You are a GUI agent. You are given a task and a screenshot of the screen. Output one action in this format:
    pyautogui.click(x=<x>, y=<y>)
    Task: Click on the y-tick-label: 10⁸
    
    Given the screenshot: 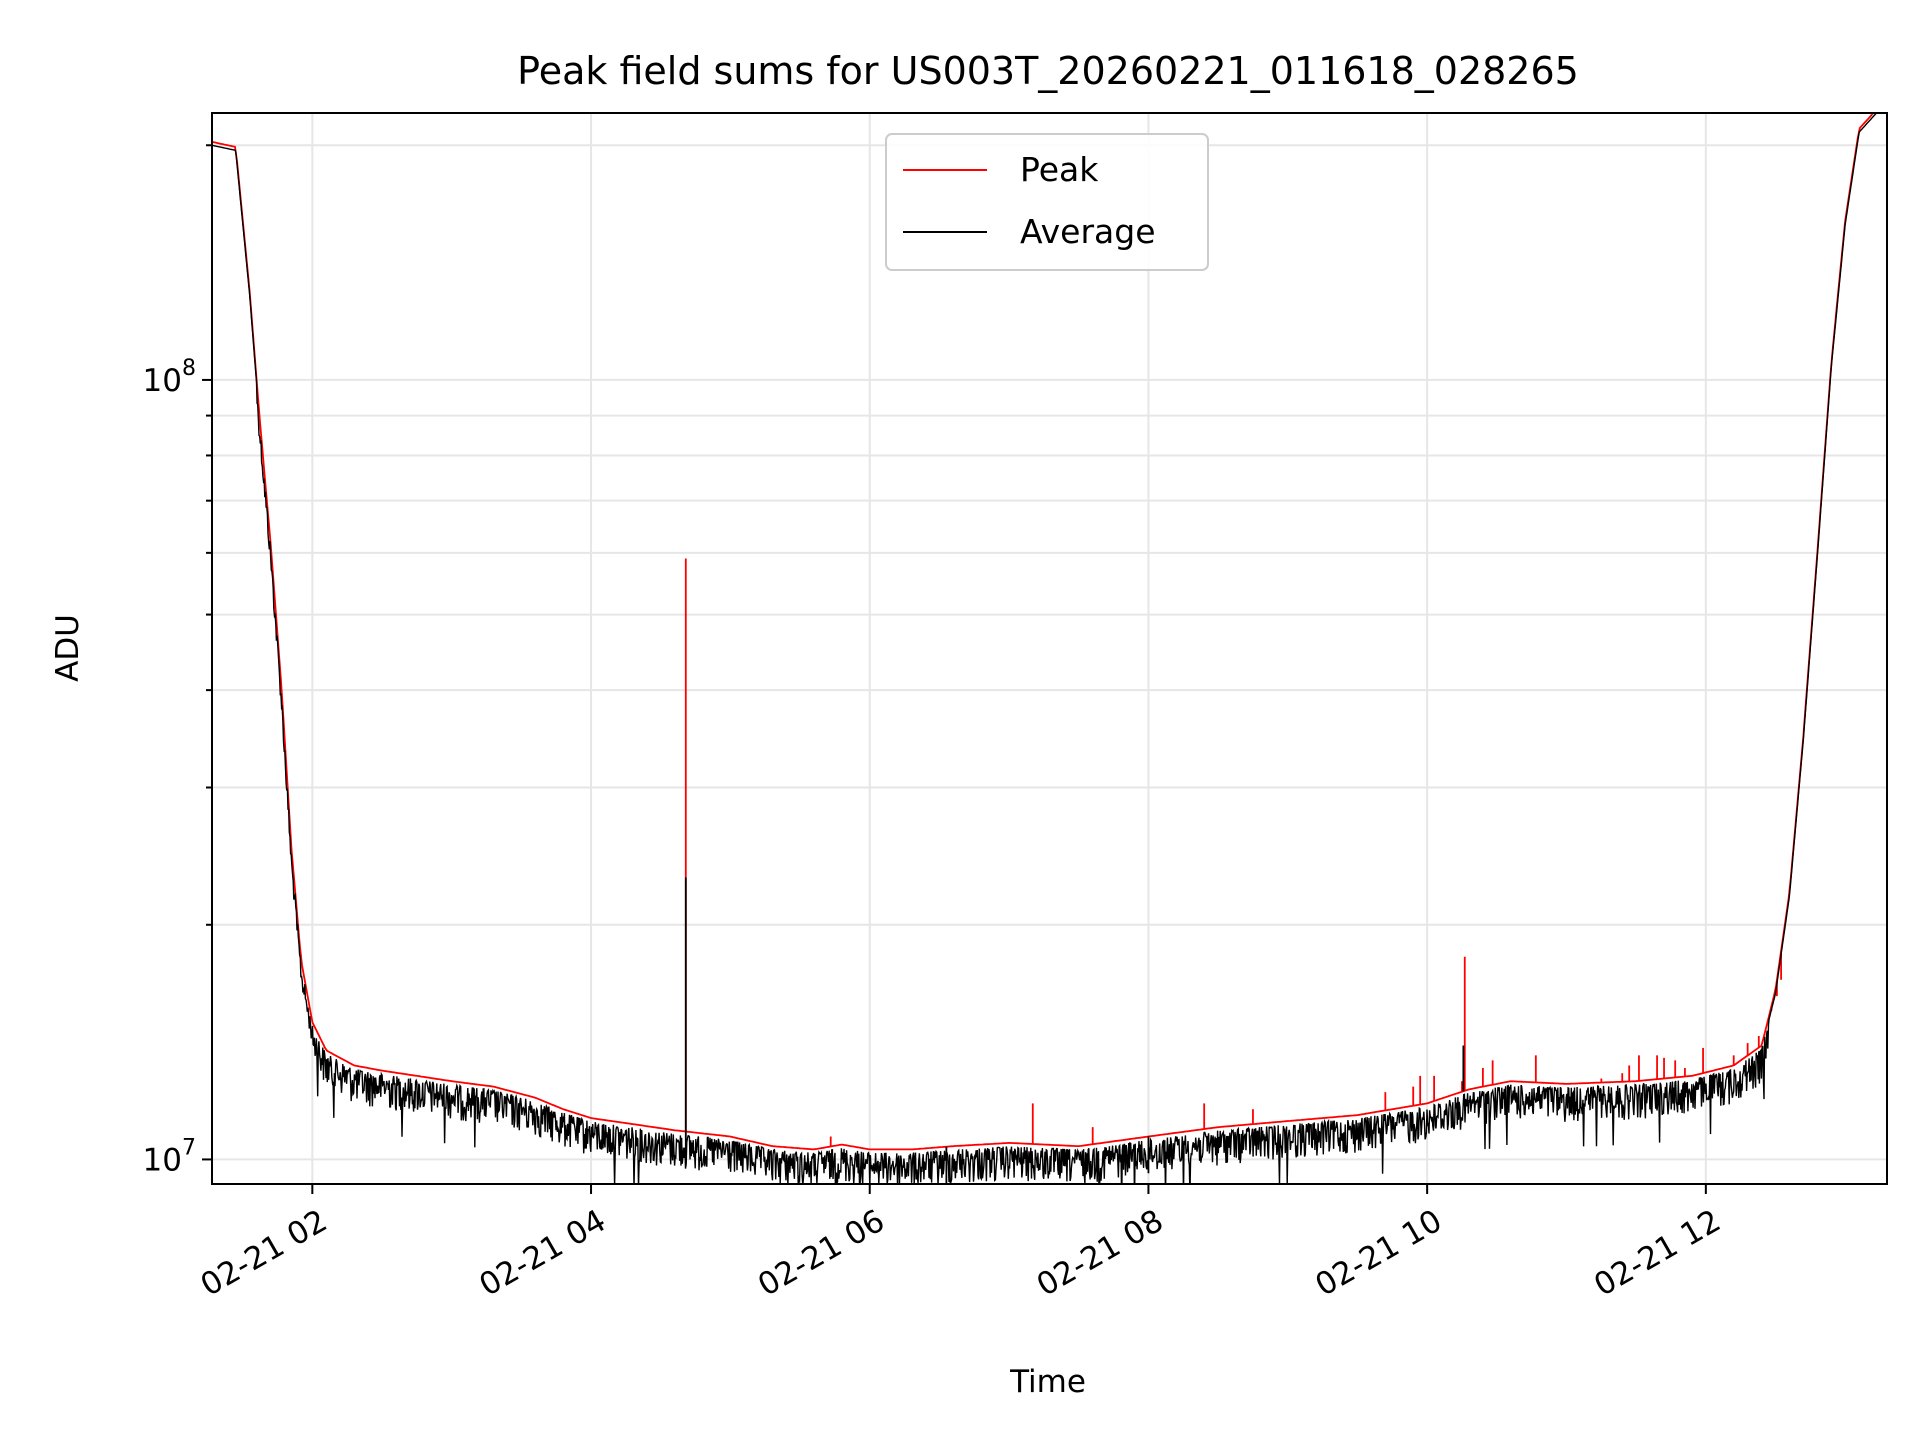 What is the action you would take?
    pyautogui.click(x=169, y=377)
    